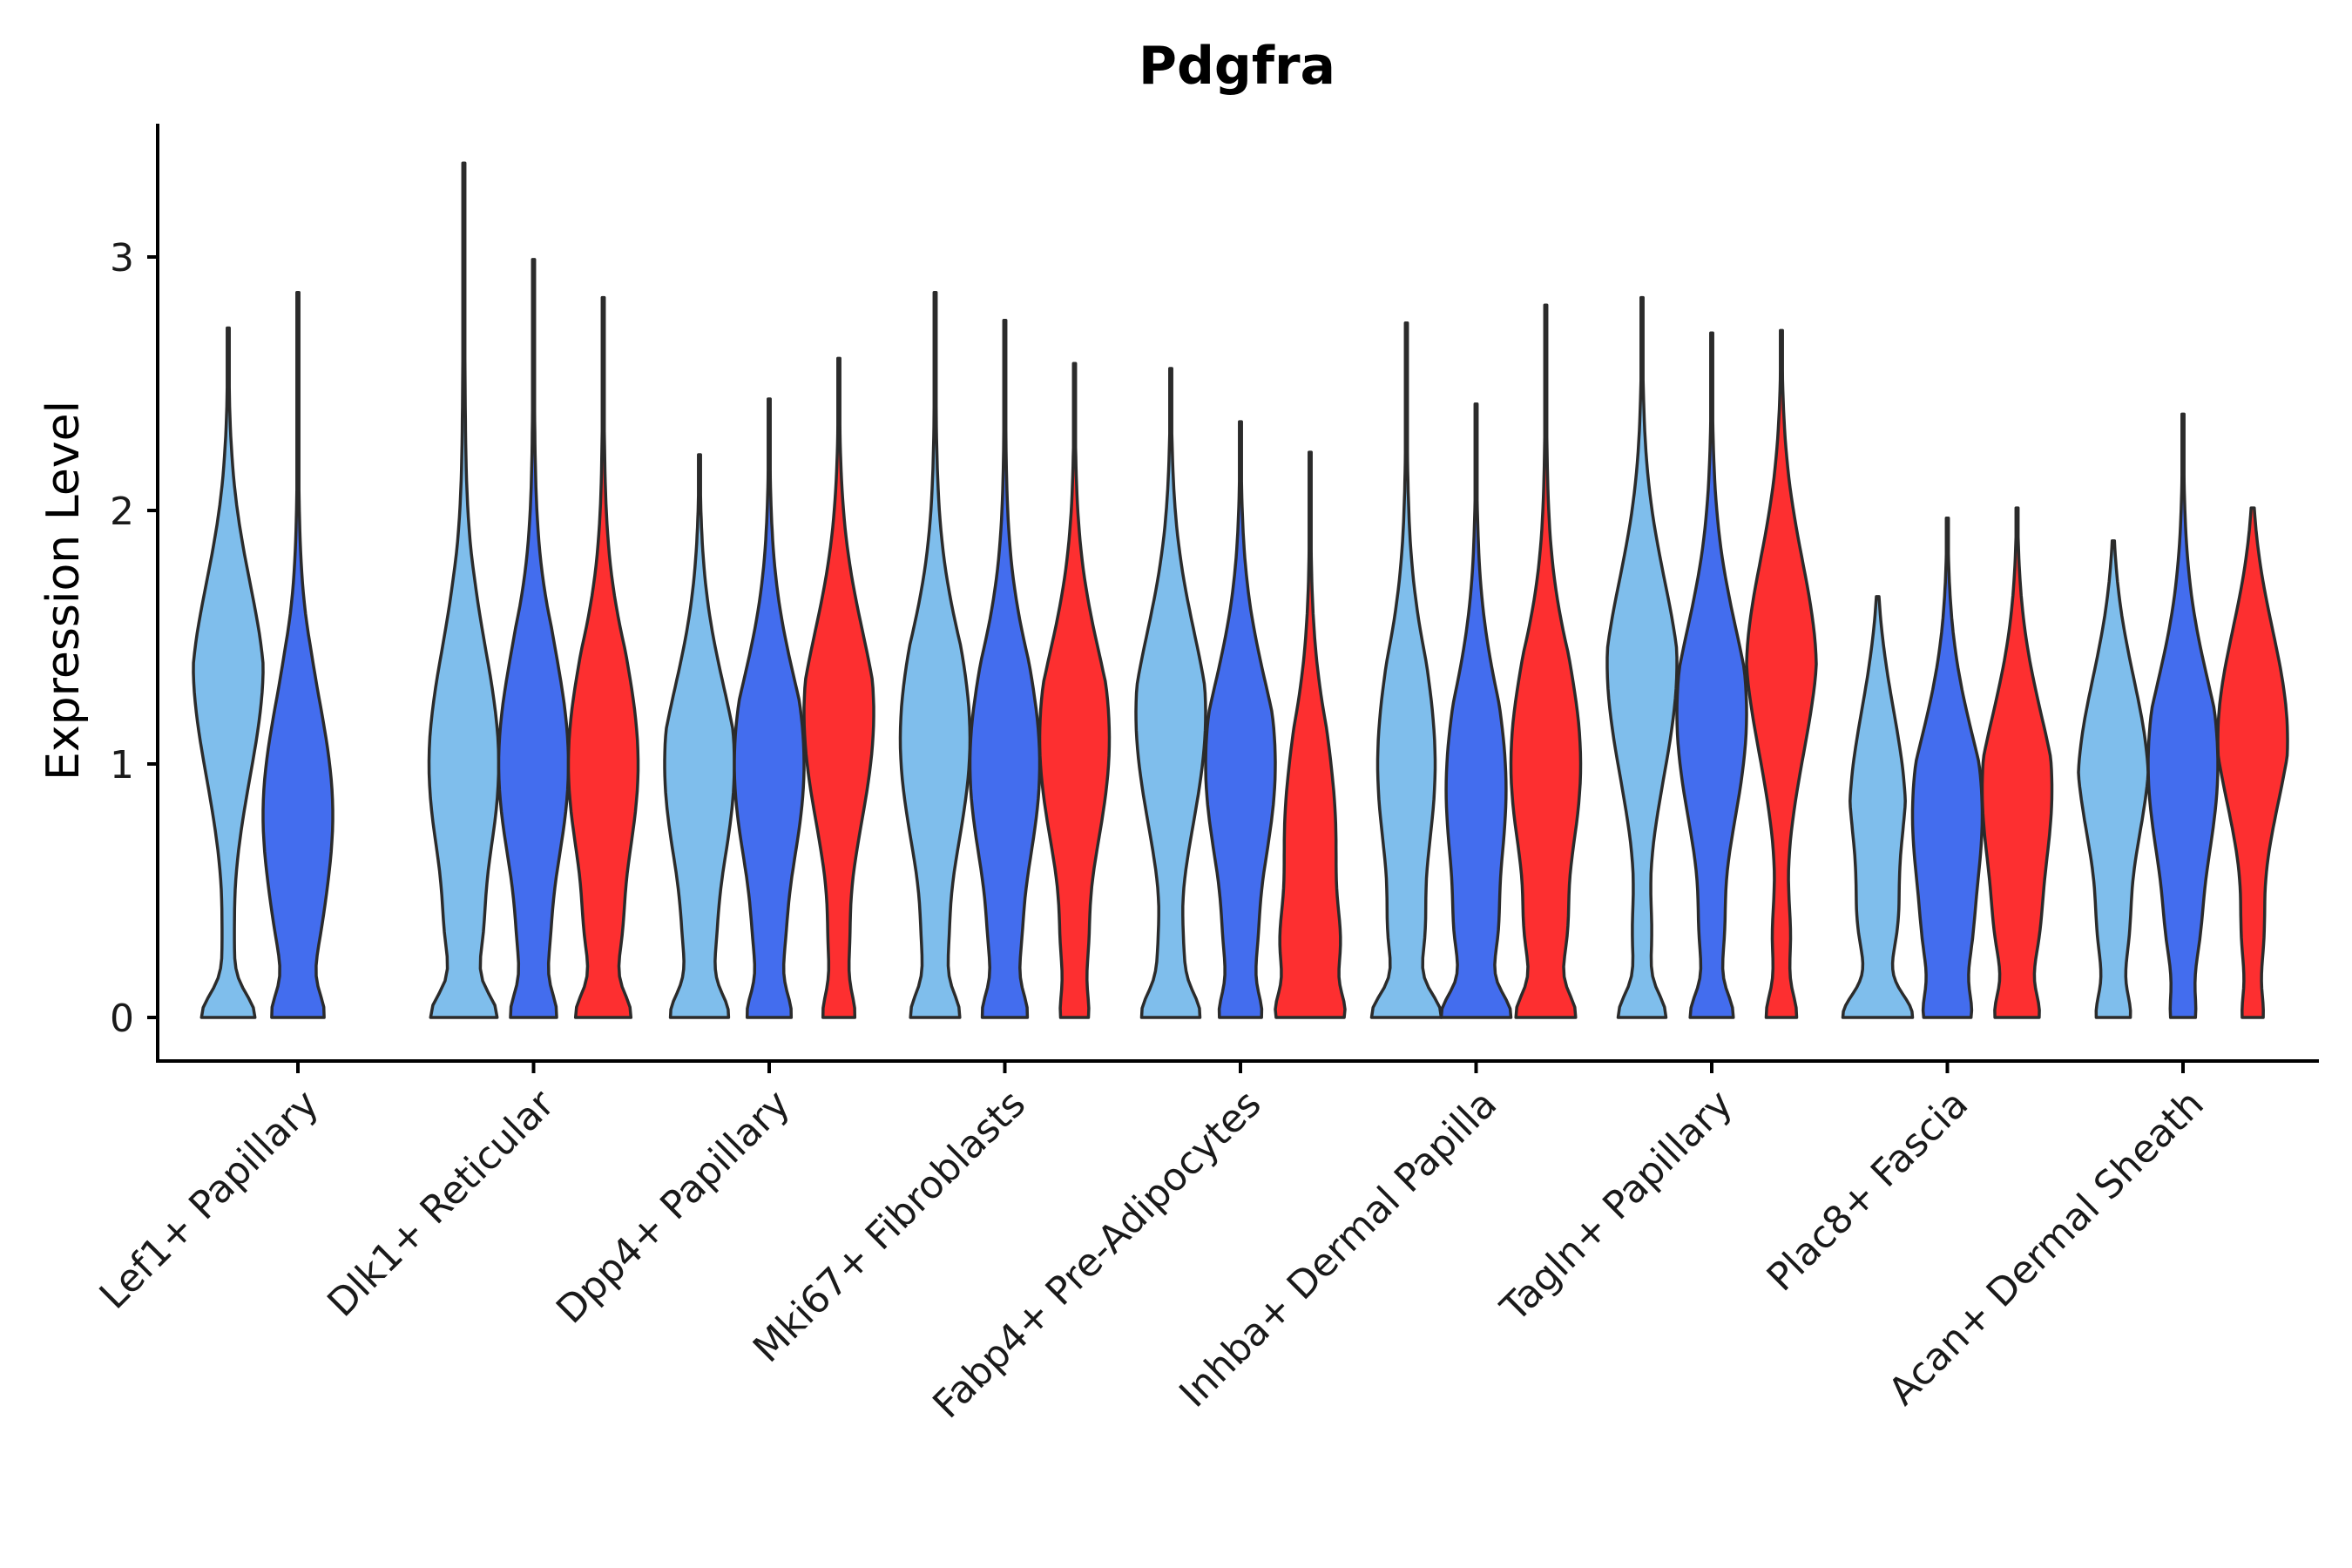 This screenshot has height=1568, width=2352. Describe the element at coordinates (673, 1207) in the screenshot. I see `x-tick-label: Dpp4+ Papillary` at that location.